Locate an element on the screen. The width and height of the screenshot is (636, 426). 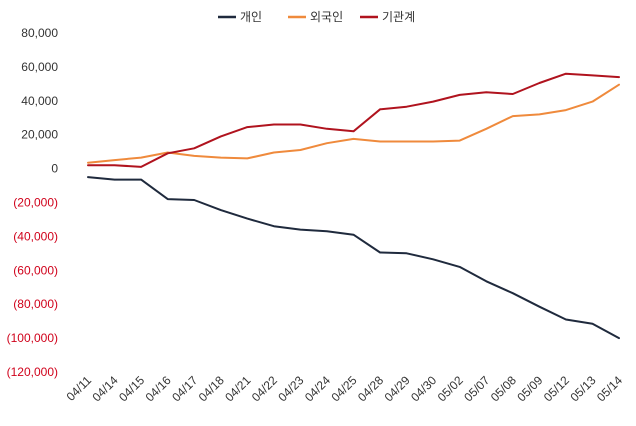
x-tick-label: 04/24 is located at coordinates (317, 388).